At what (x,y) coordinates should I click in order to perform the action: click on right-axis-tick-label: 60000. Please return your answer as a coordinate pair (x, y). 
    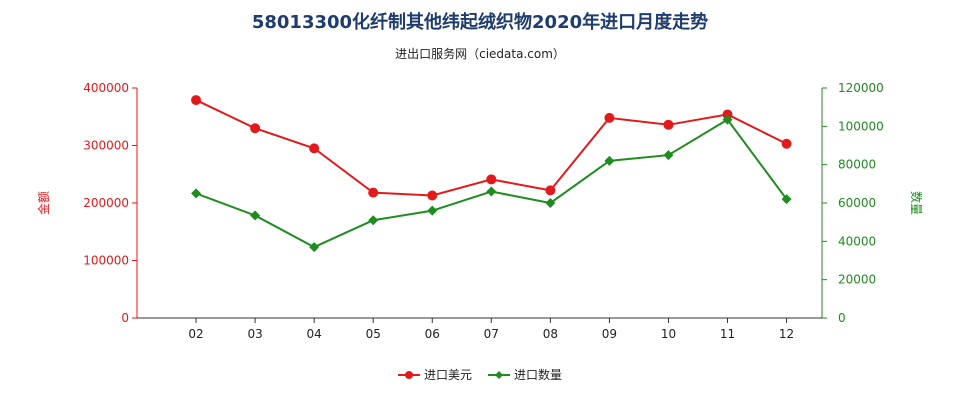
    Looking at the image, I should click on (857, 203).